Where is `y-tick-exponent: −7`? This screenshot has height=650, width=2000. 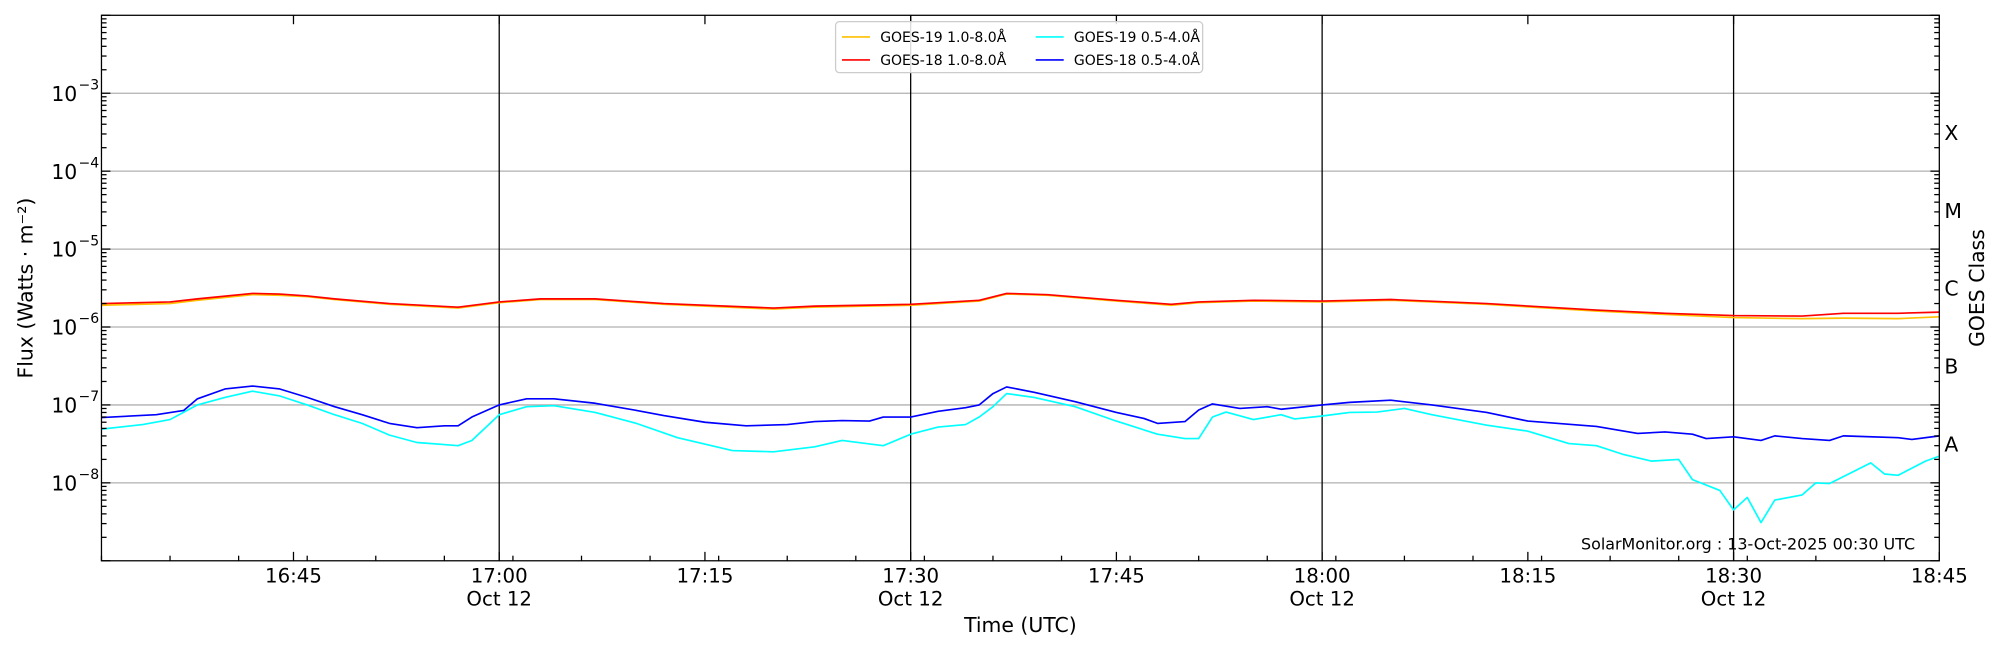
y-tick-exponent: −7 is located at coordinates (89, 397).